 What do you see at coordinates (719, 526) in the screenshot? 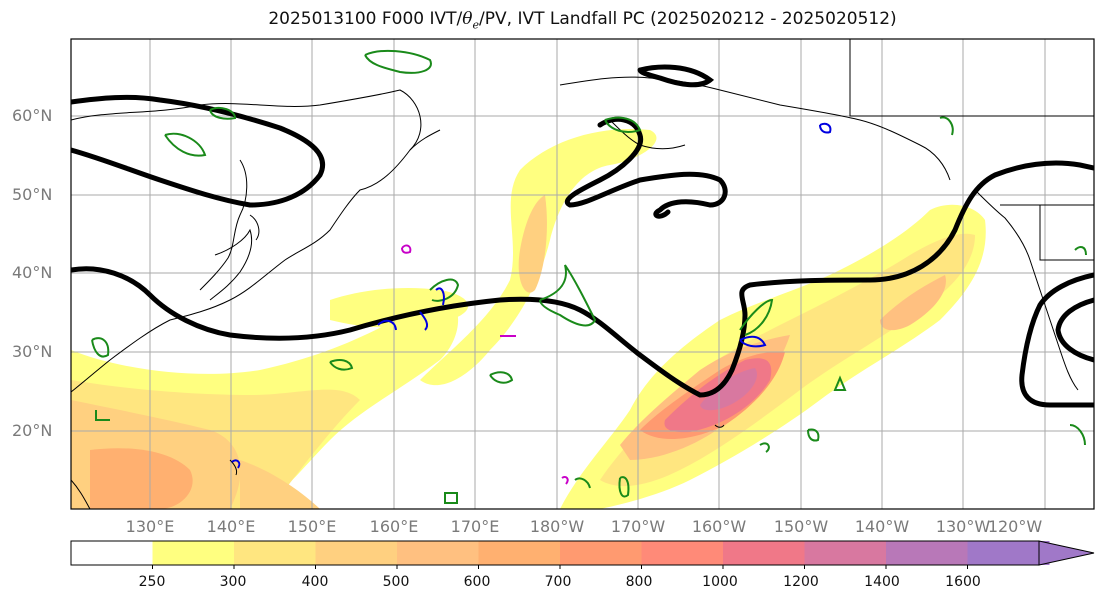
I see `lon-label: 160°W` at bounding box center [719, 526].